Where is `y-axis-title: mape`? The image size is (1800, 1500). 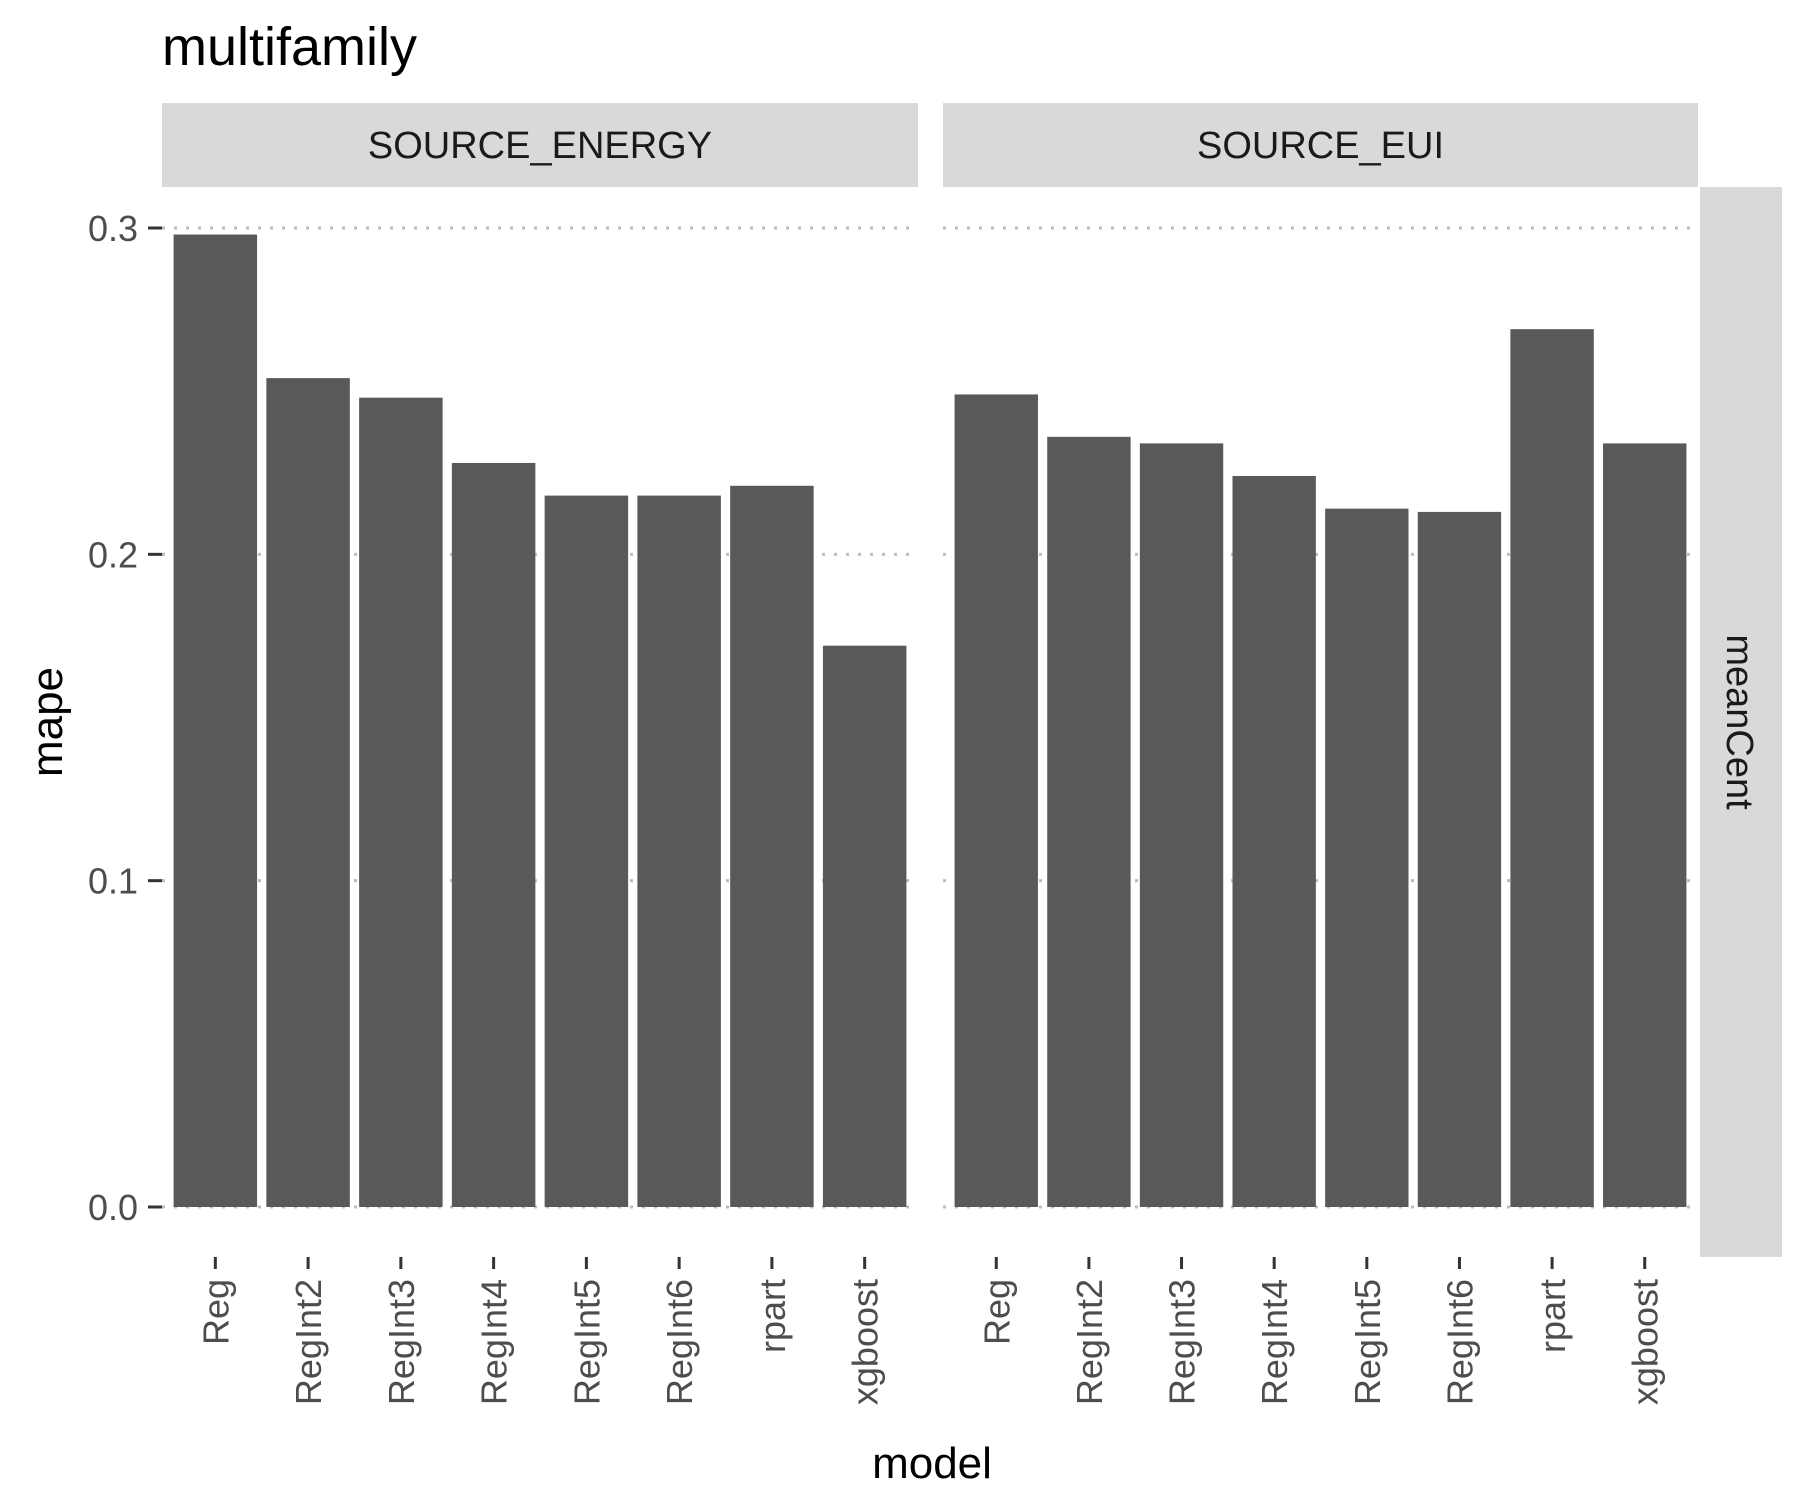
y-axis-title: mape is located at coordinates (47, 722).